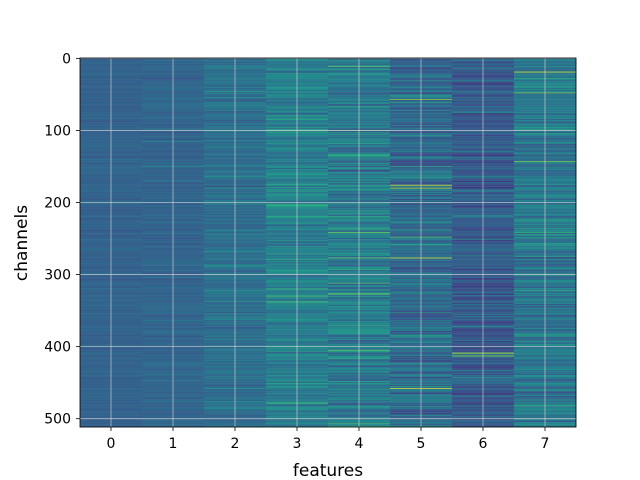 The width and height of the screenshot is (640, 480). Describe the element at coordinates (57, 204) in the screenshot. I see `y-tick-label: 200` at that location.